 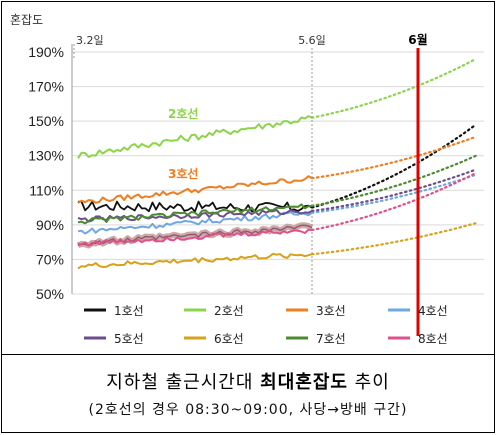 I want to click on y-tick-label: 110%, so click(x=46, y=190).